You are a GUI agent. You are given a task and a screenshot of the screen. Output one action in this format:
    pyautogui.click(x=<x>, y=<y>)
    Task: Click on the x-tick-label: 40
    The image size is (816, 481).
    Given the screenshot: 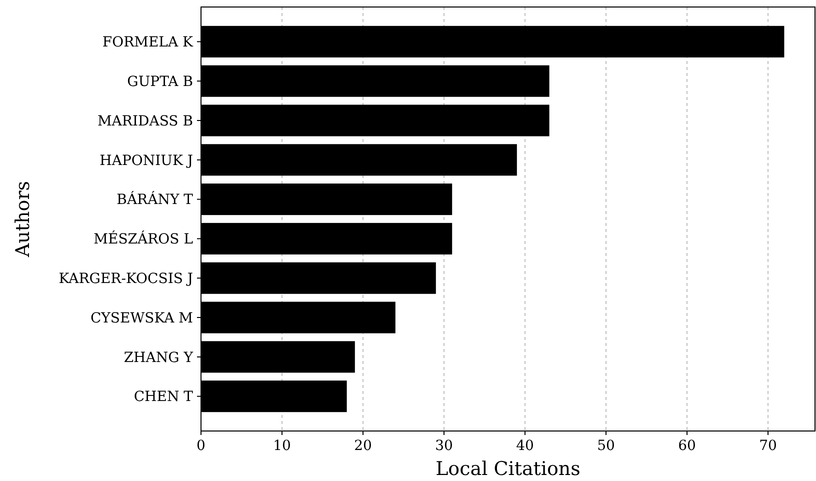 What is the action you would take?
    pyautogui.click(x=525, y=446)
    